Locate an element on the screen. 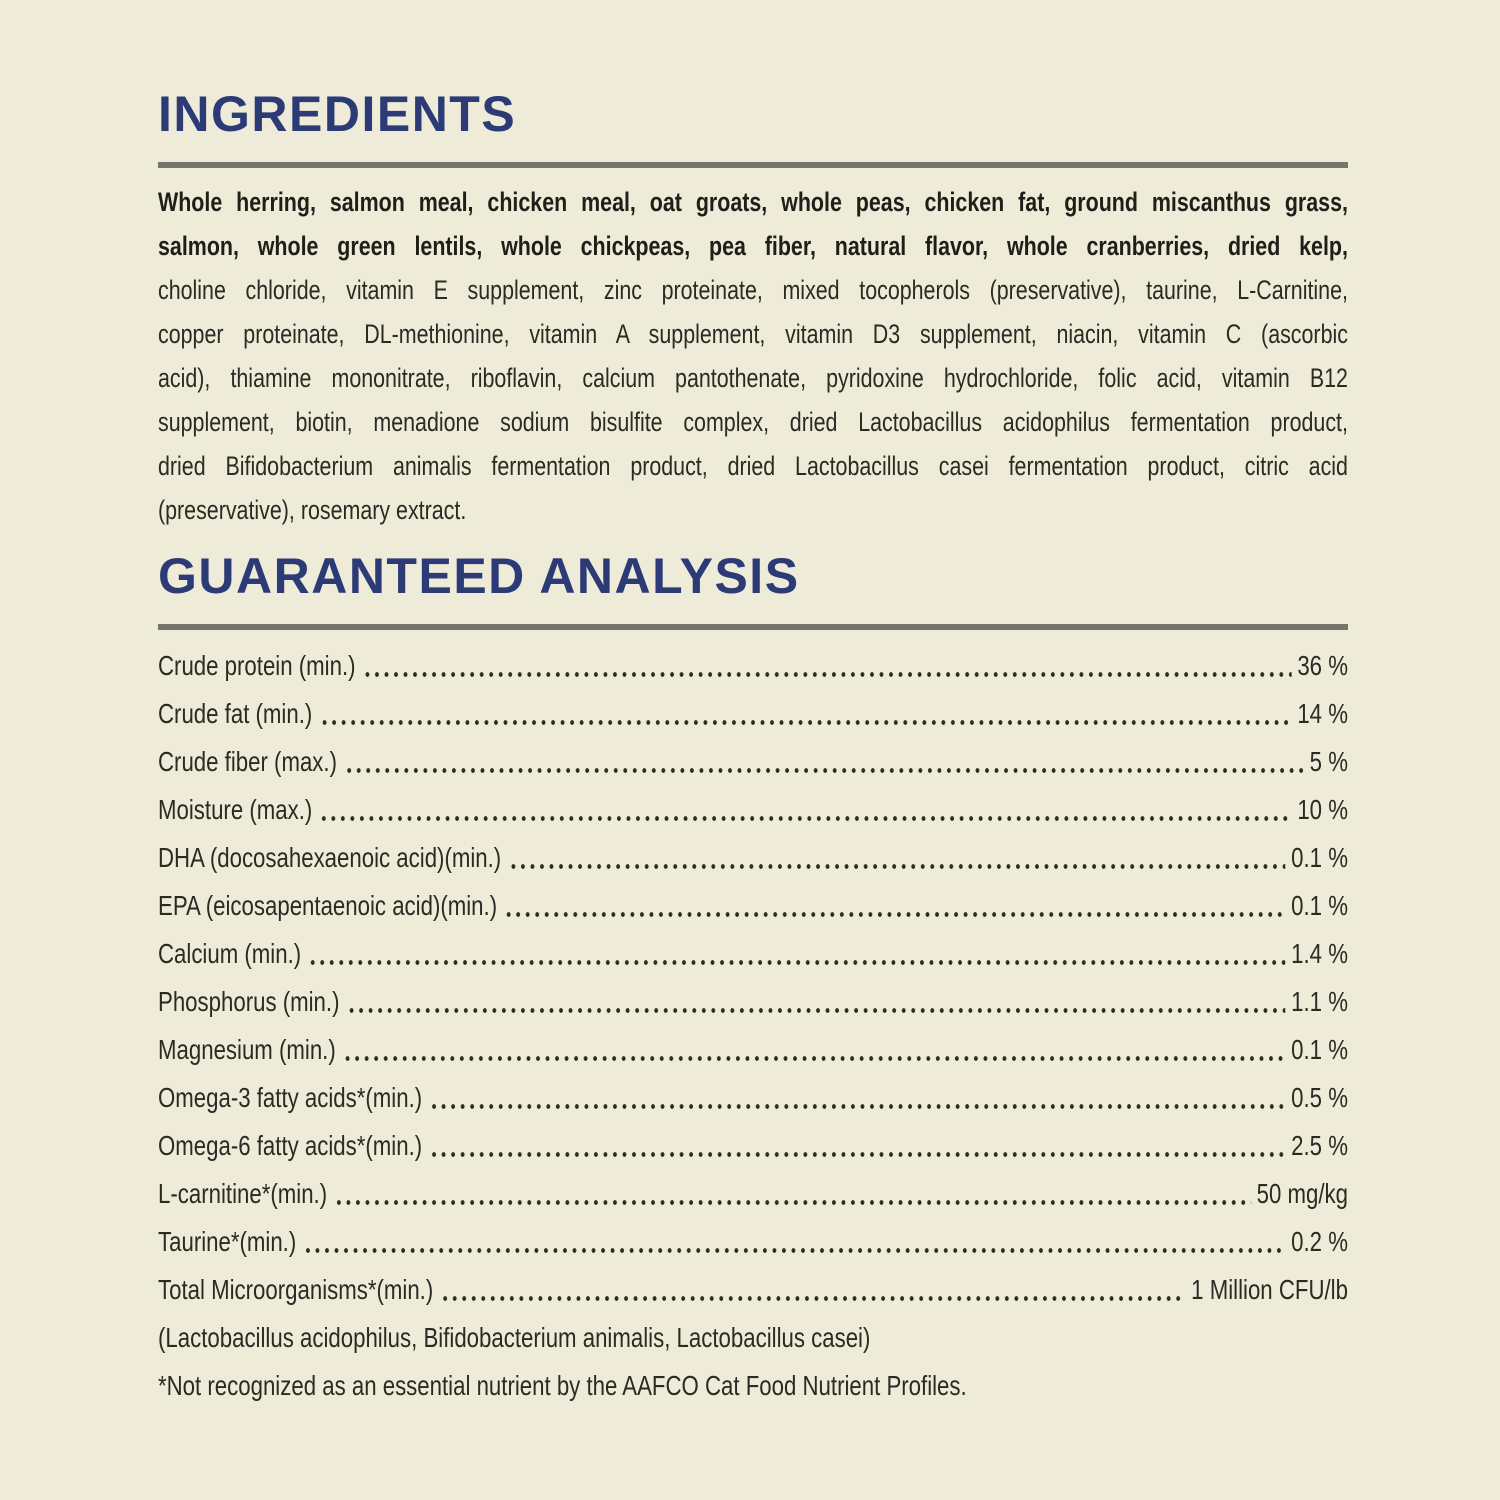 This screenshot has width=1500, height=1500. analysis-label: EPA (eicosapentaenoic acid)(min.) is located at coordinates (328, 905).